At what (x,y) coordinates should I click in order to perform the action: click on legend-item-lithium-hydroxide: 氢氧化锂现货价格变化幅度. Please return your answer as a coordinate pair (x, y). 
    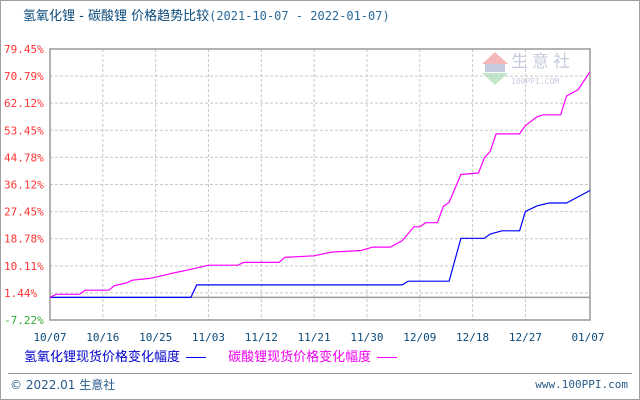
    Looking at the image, I should click on (115, 357).